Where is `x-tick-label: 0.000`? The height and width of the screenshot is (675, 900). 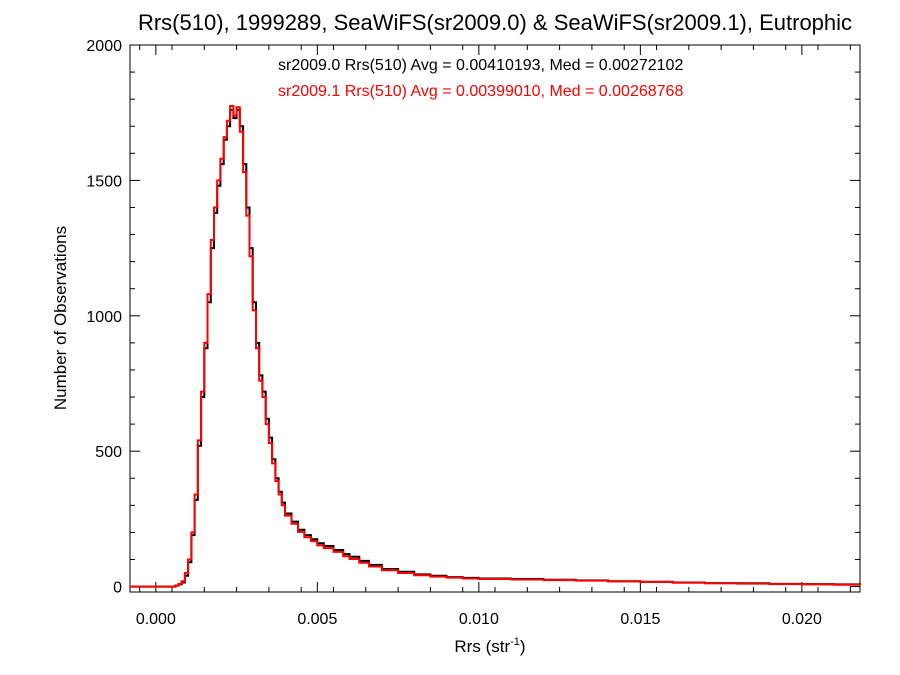
x-tick-label: 0.000 is located at coordinates (156, 619).